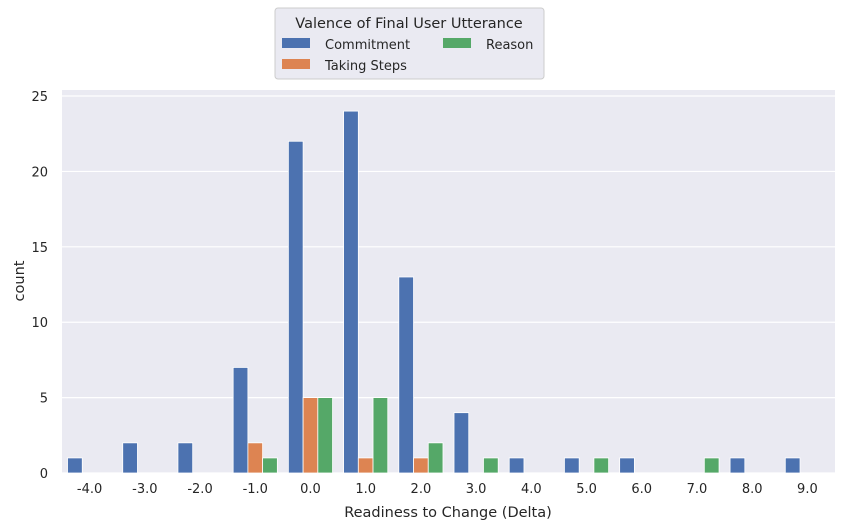 The height and width of the screenshot is (530, 845). Describe the element at coordinates (365, 489) in the screenshot. I see `x-tick-label: 1.0` at that location.